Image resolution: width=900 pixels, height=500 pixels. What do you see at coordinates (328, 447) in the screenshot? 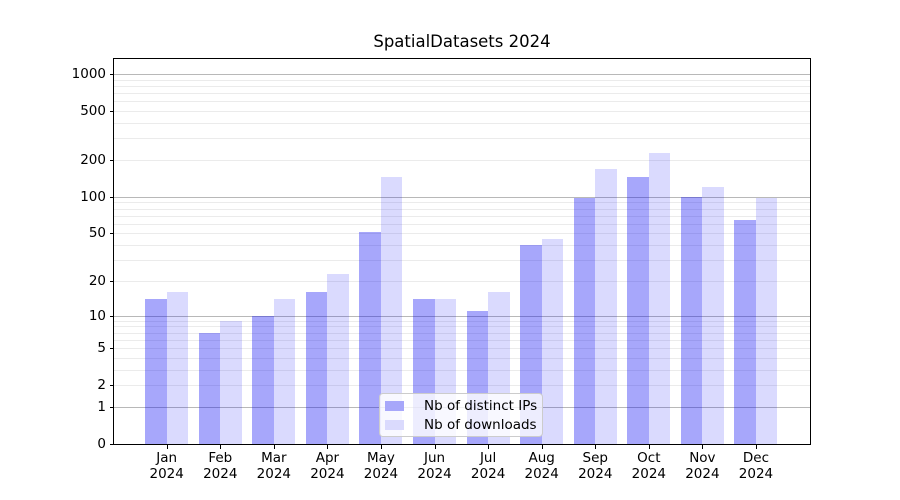
I see `x-tick-mark-apr` at bounding box center [328, 447].